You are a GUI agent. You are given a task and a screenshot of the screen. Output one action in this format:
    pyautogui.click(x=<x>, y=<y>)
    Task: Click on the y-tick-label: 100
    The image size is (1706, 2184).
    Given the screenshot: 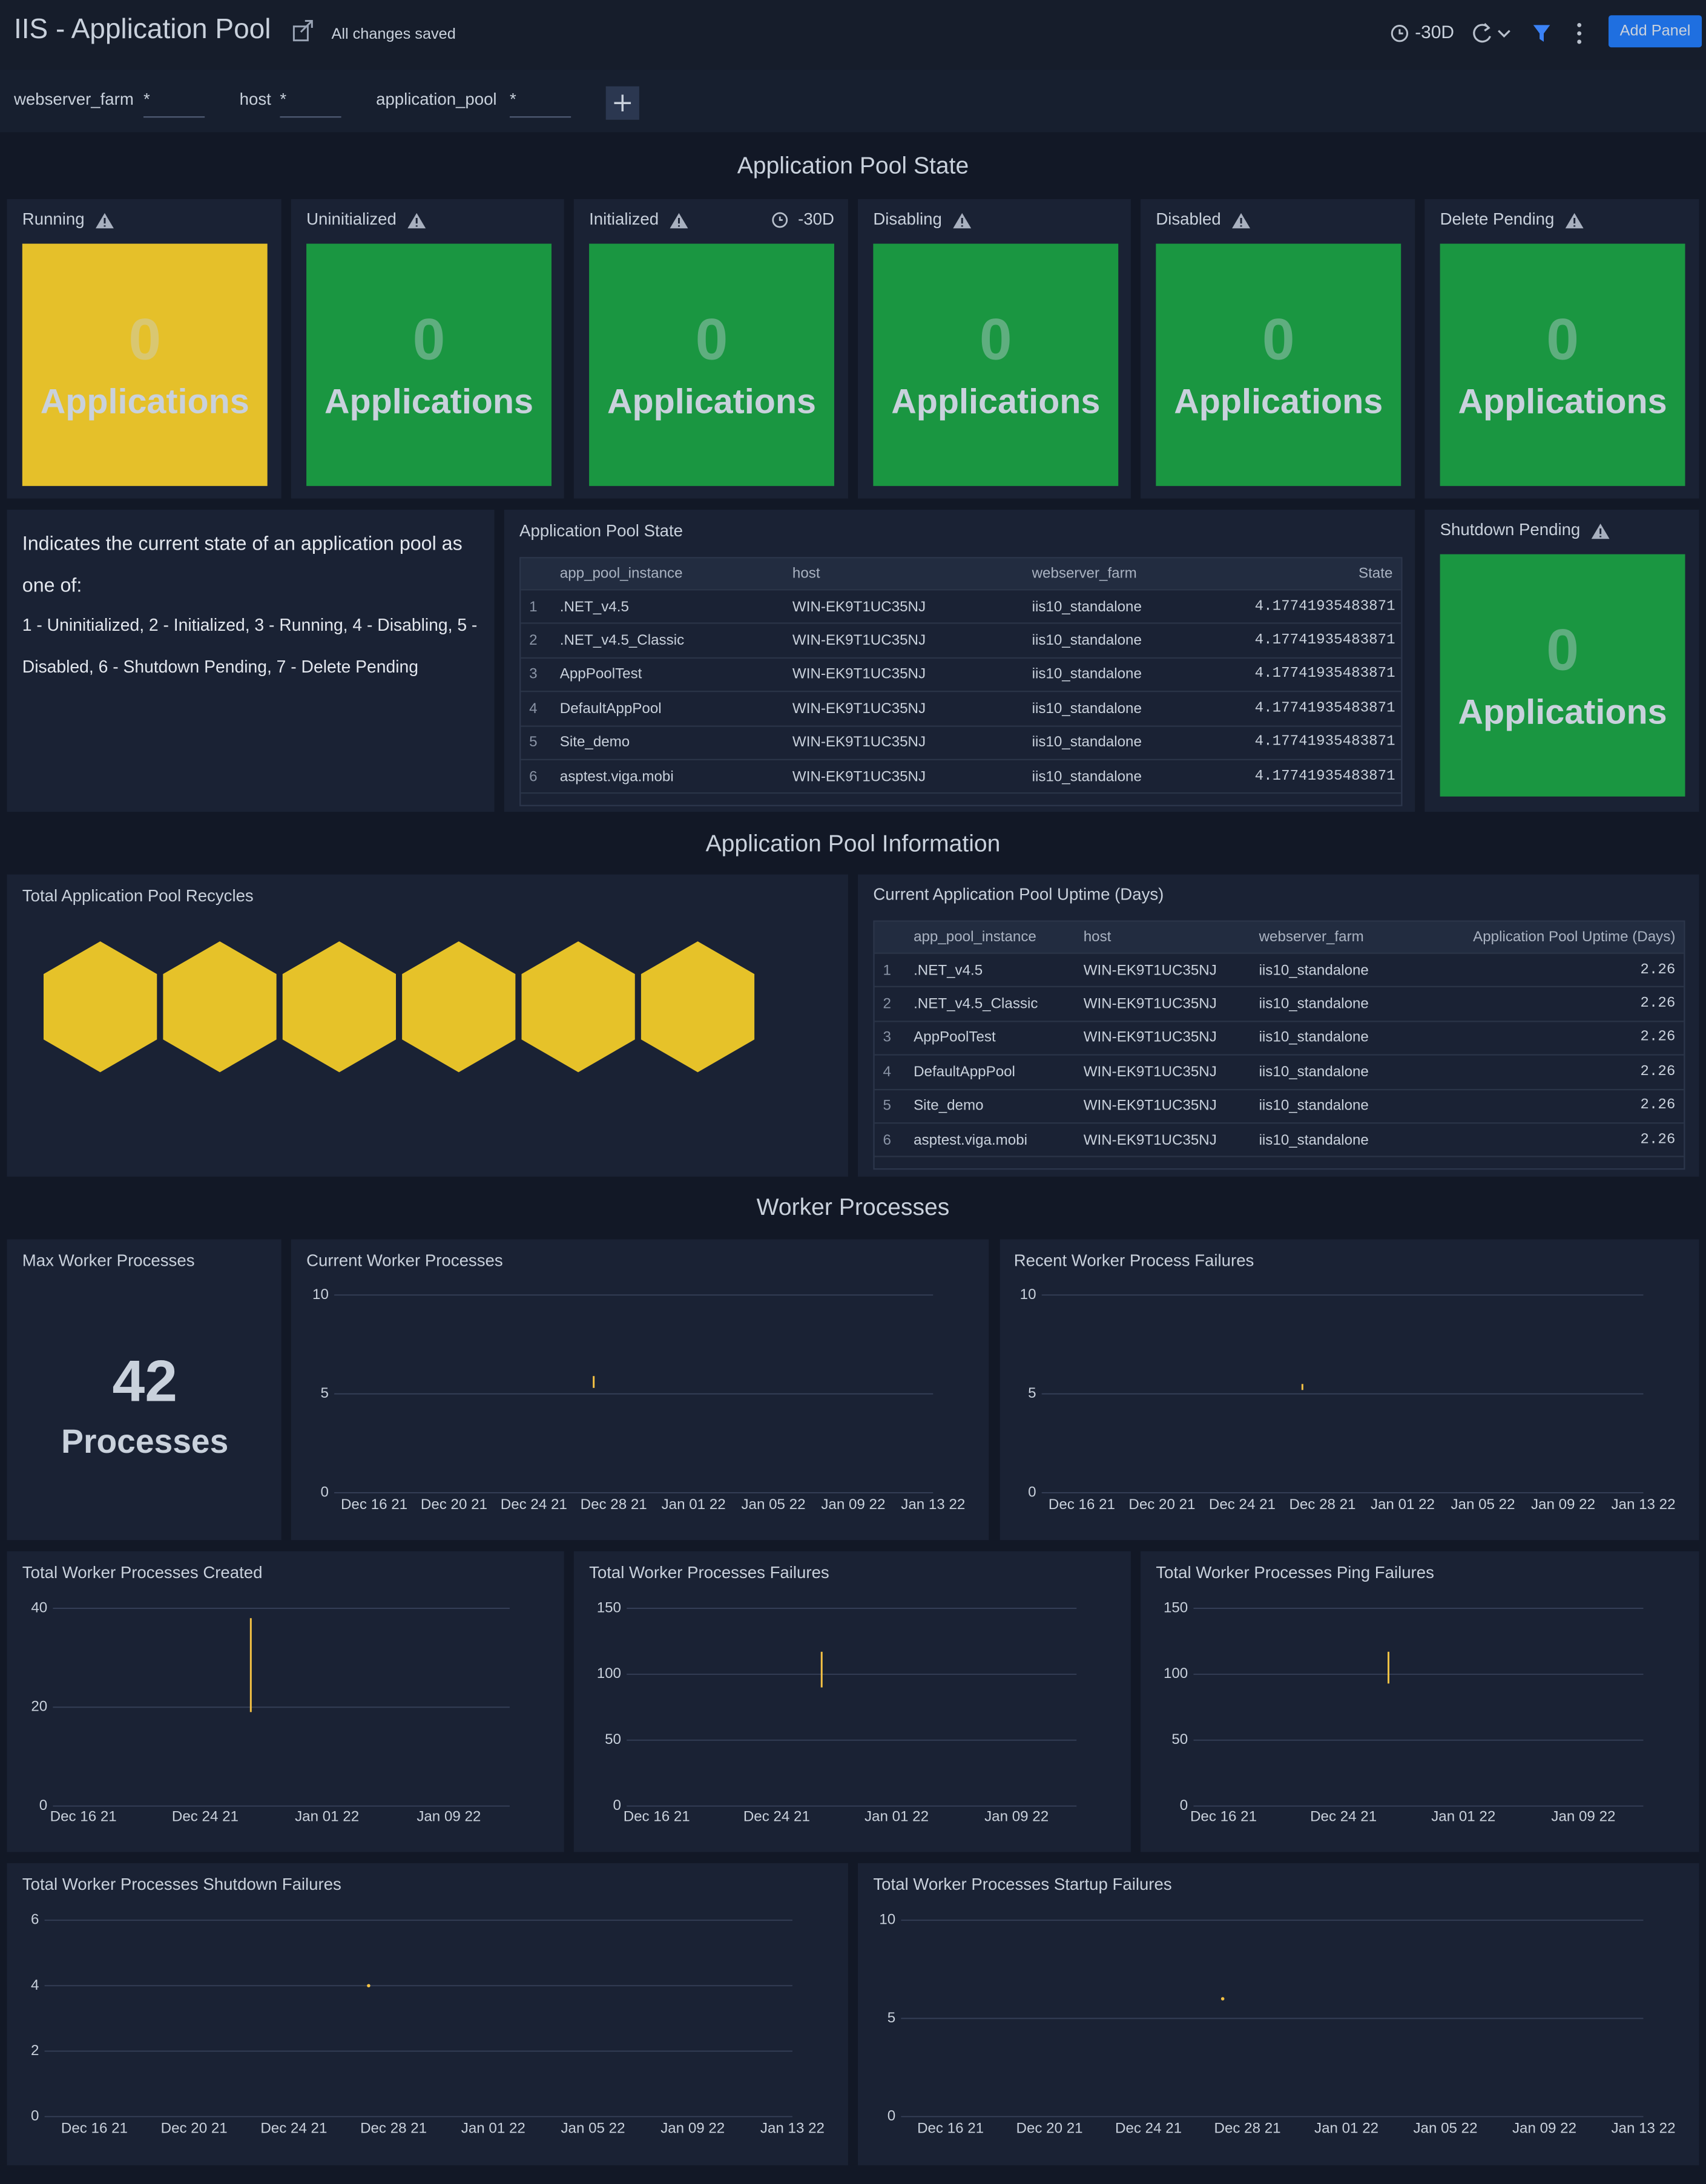 What is the action you would take?
    pyautogui.click(x=1176, y=1673)
    